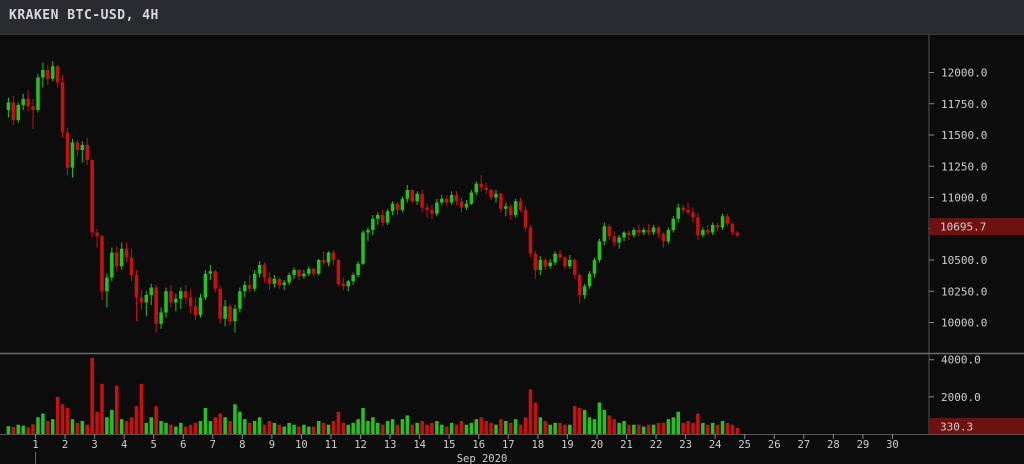 The image size is (1024, 464). I want to click on volume-tick-label: 2000.0, so click(961, 397).